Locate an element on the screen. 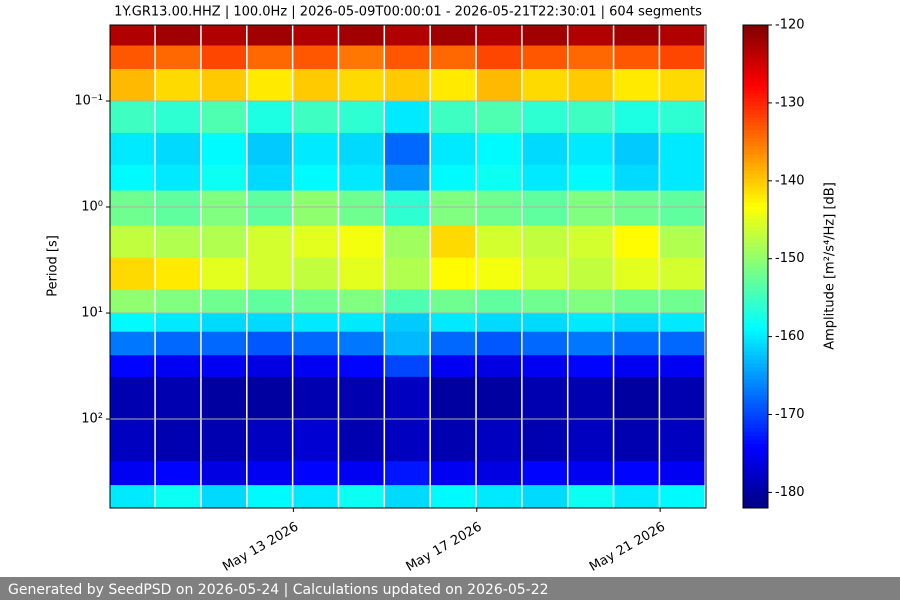  colorbar-tick-label: -130 is located at coordinates (790, 102).